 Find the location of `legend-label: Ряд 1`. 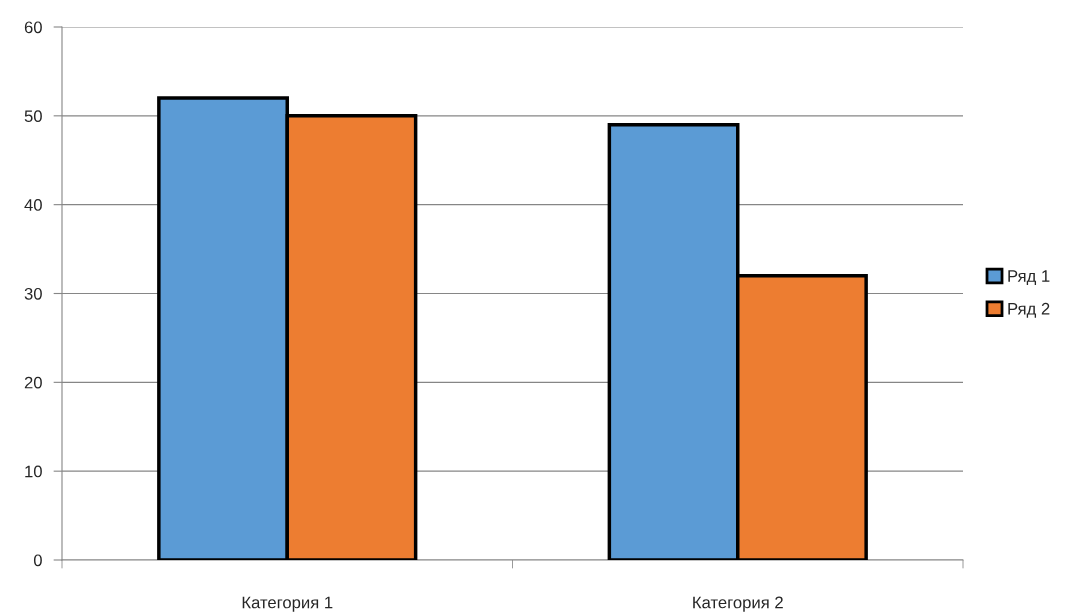

legend-label: Ряд 1 is located at coordinates (1029, 278).